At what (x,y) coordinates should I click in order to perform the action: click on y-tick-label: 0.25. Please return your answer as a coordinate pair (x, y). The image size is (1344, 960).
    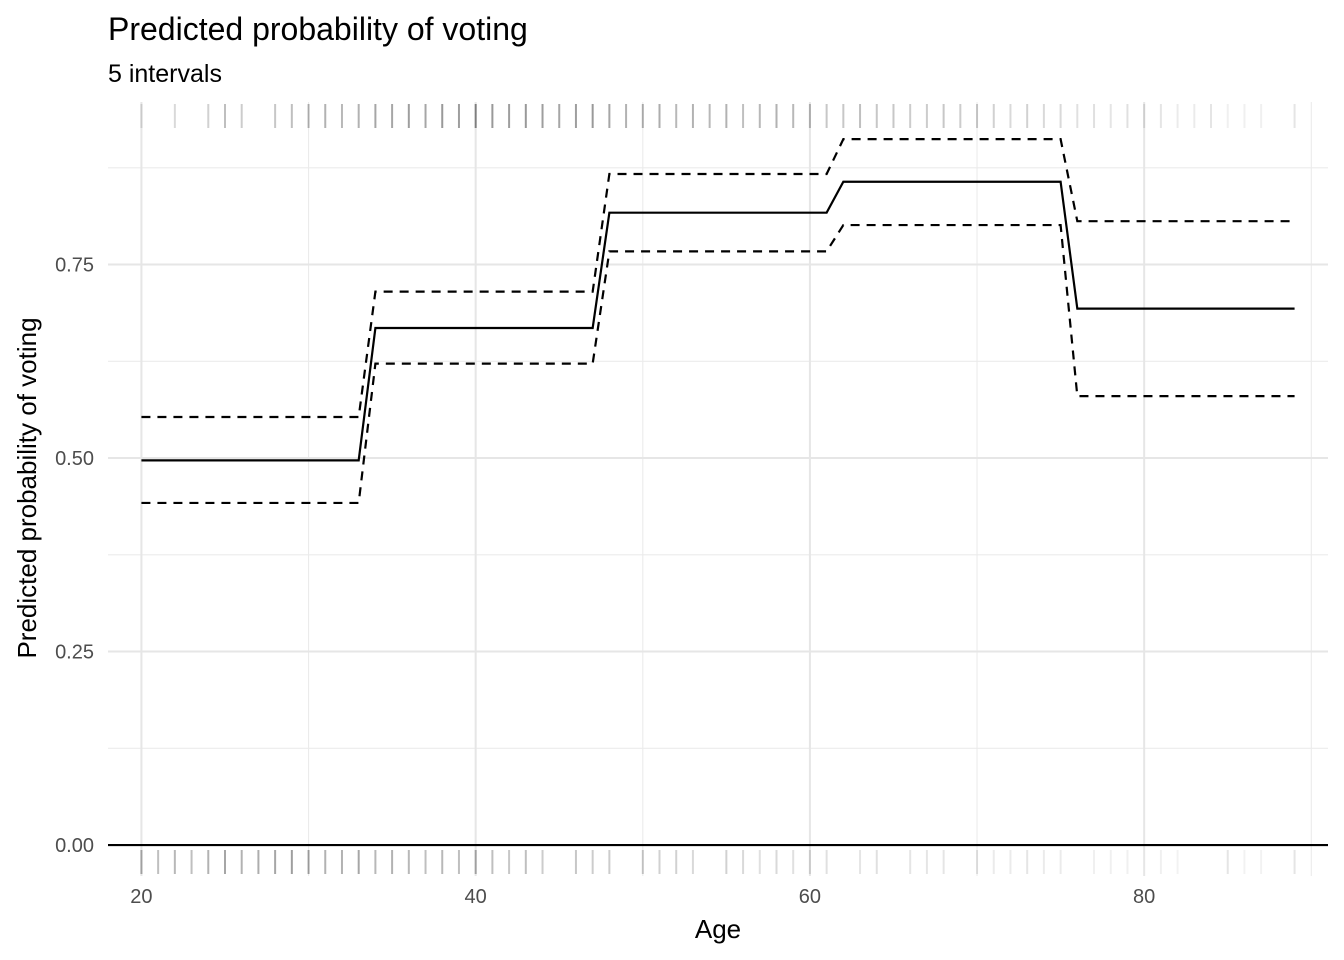
    Looking at the image, I should click on (74, 653).